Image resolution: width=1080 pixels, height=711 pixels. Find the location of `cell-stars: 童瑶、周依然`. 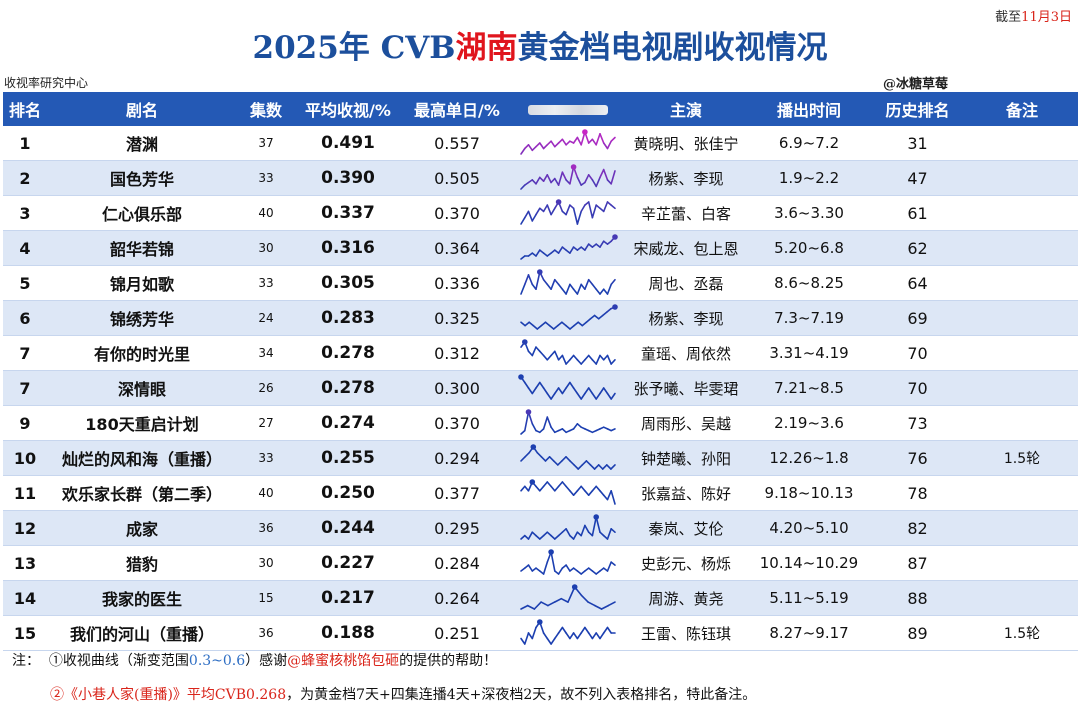

cell-stars: 童瑶、周依然 is located at coordinates (686, 353).